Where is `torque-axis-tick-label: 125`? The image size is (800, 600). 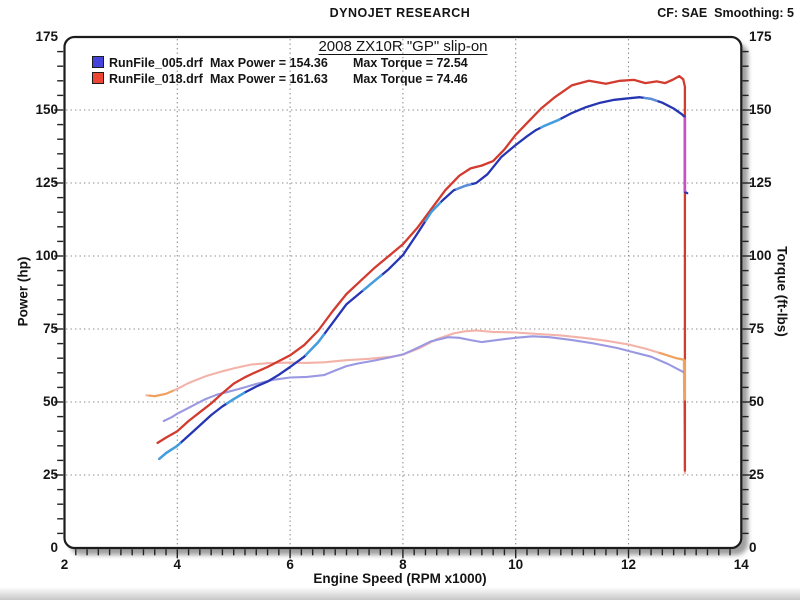 torque-axis-tick-label: 125 is located at coordinates (760, 182).